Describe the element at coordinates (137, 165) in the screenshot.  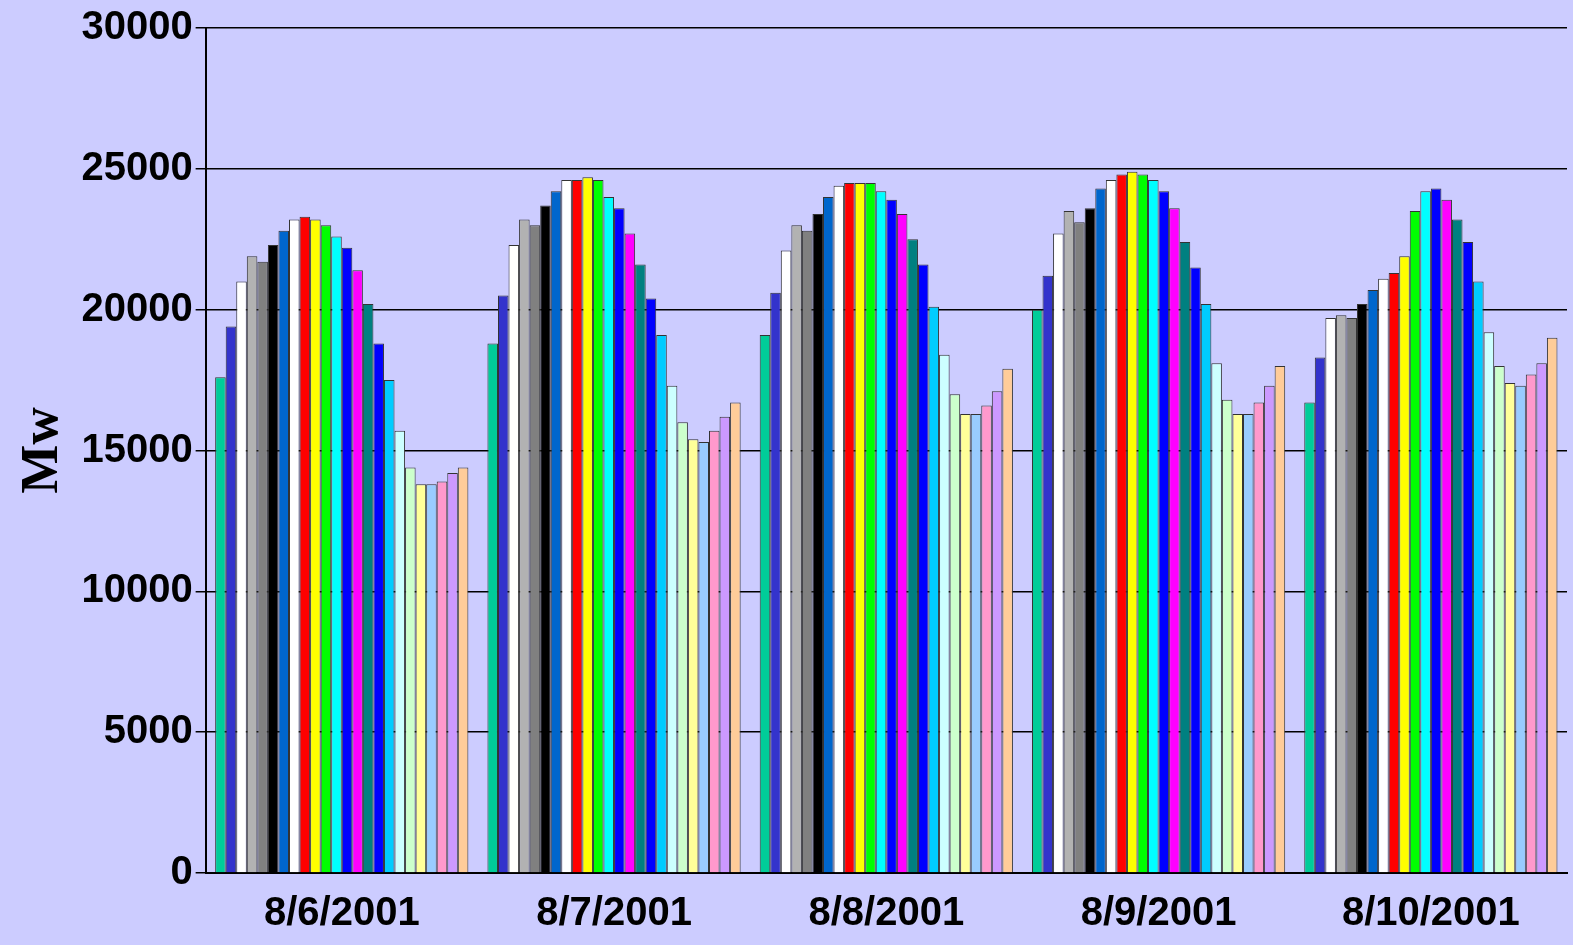
I see `y-tick-label: 25000` at that location.